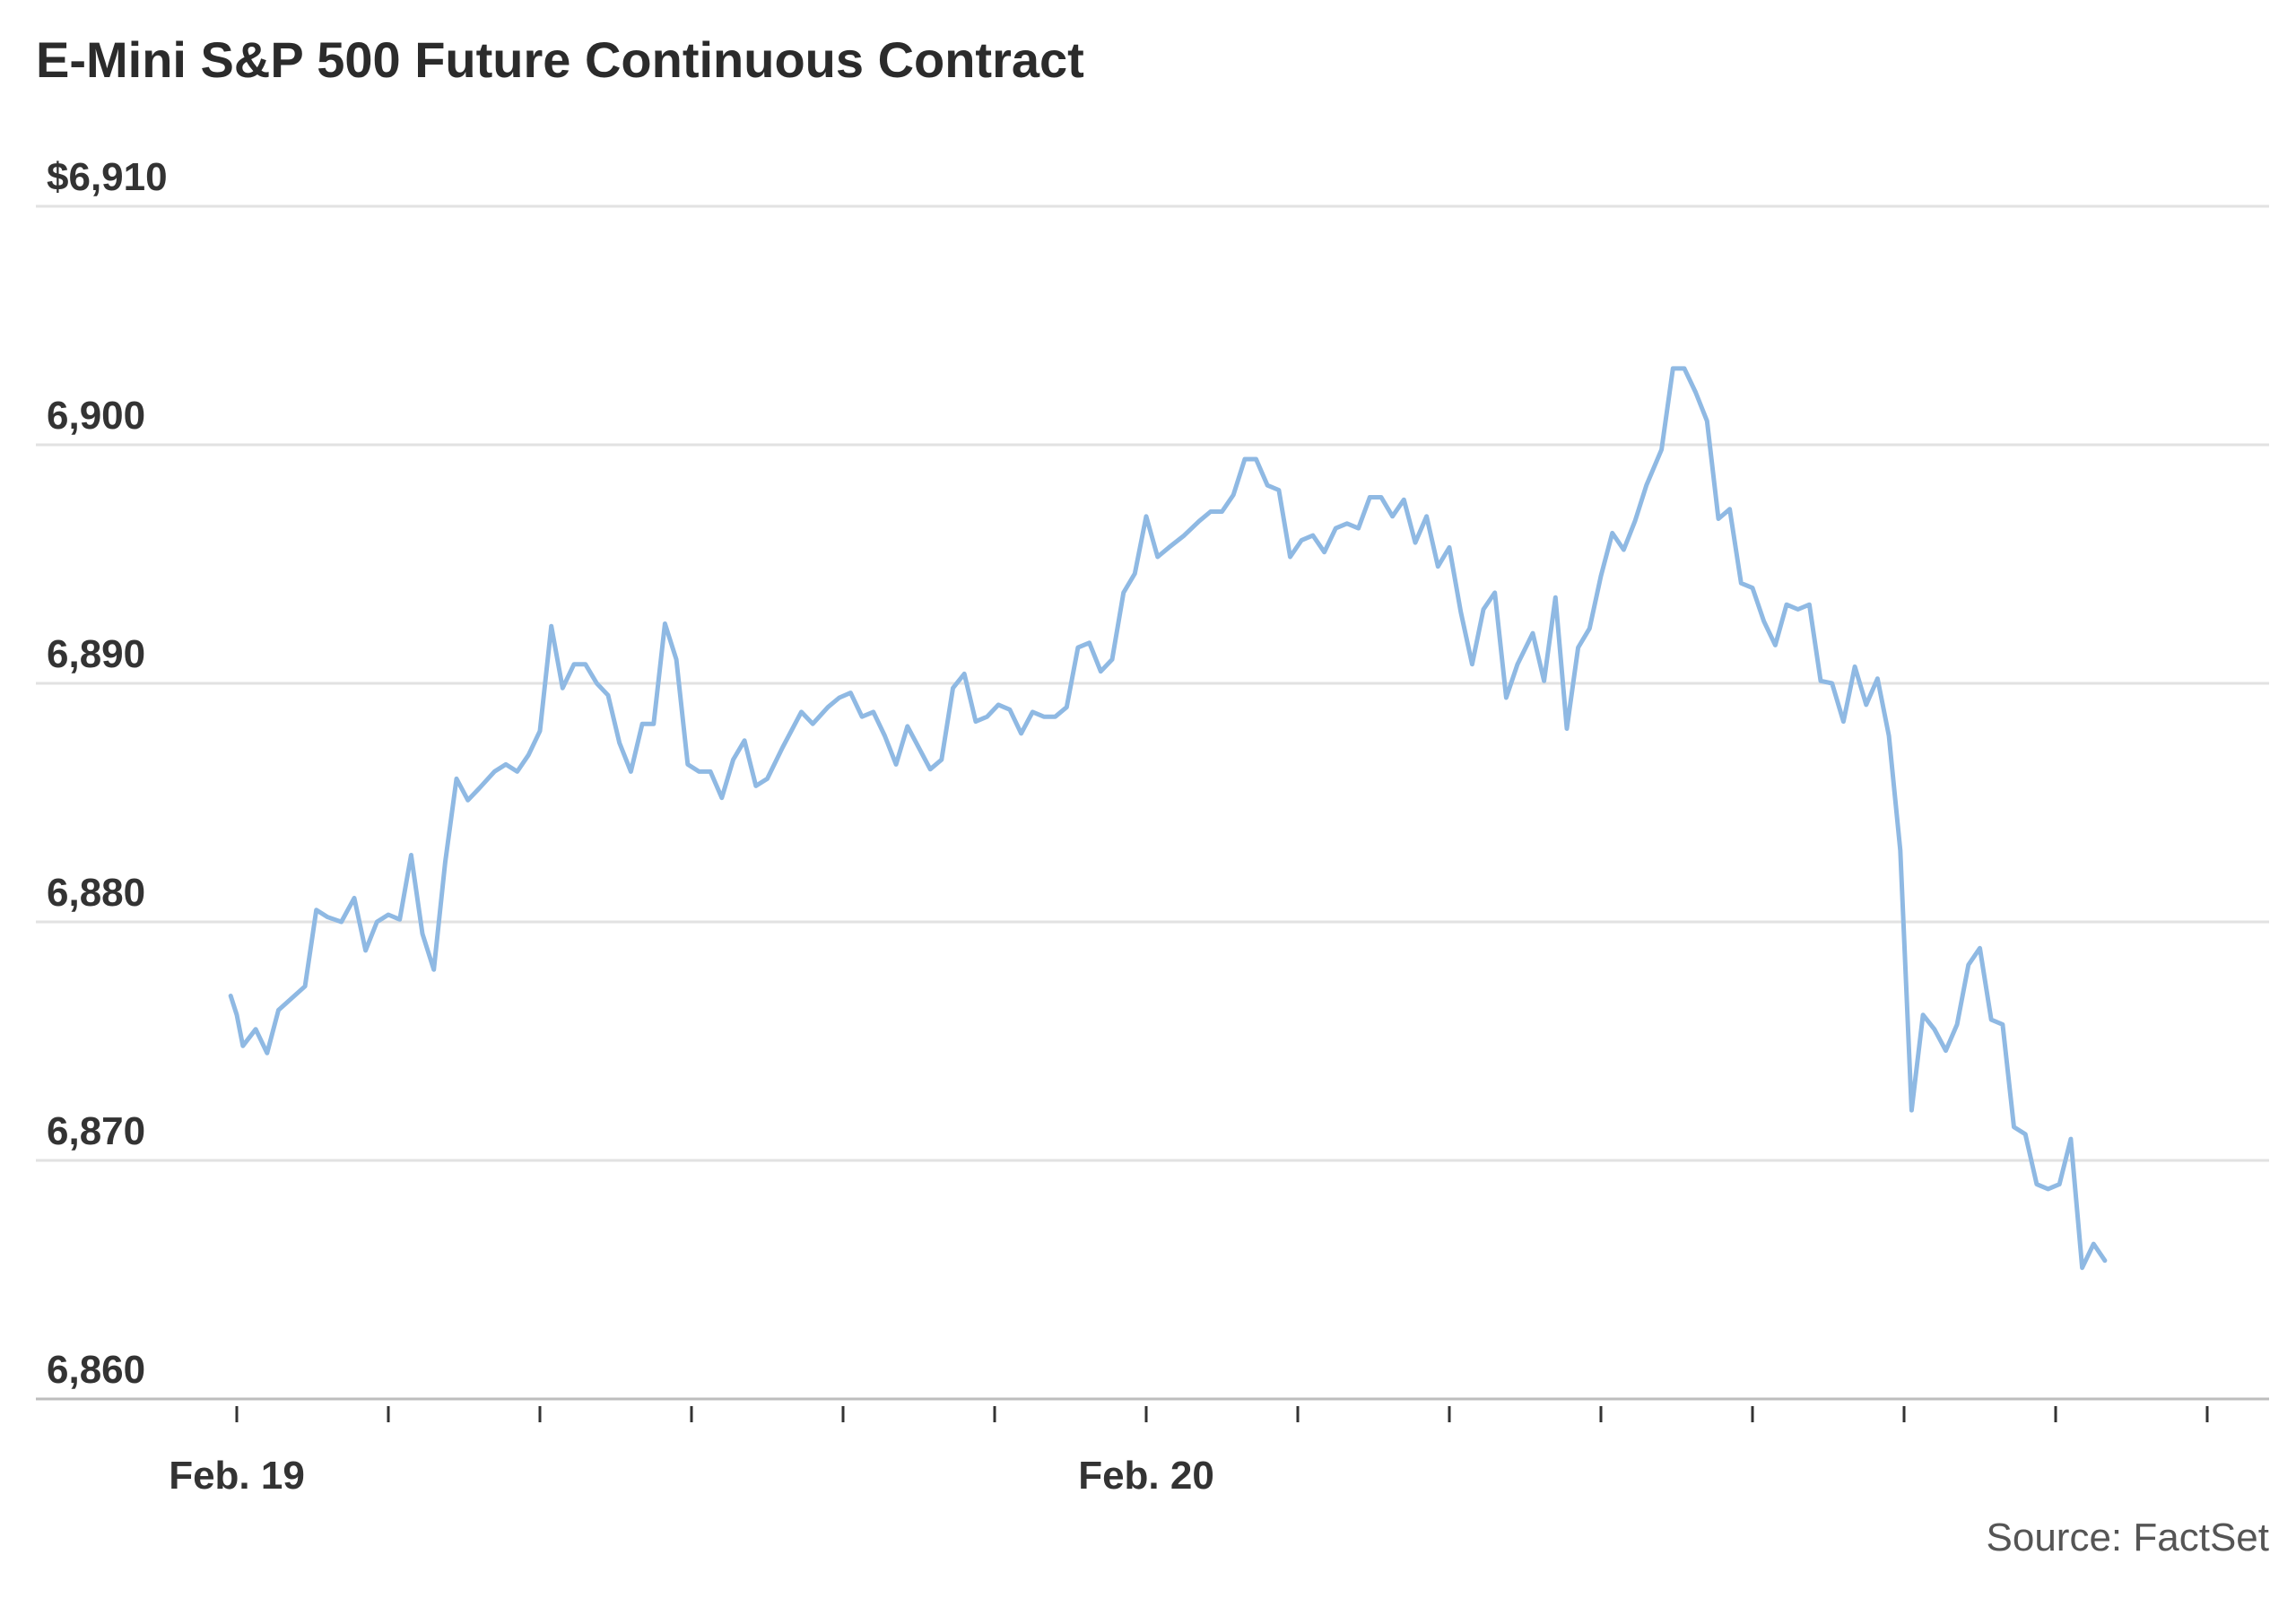 Image resolution: width=2296 pixels, height=1607 pixels. Describe the element at coordinates (96, 1370) in the screenshot. I see `y-tick-label: 6,860` at that location.